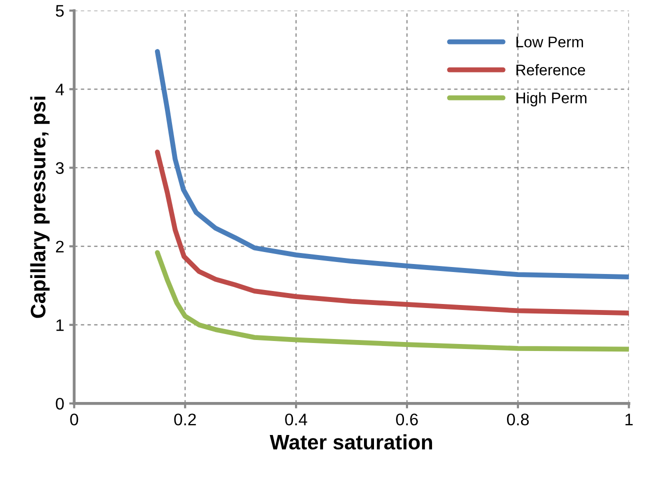  I want to click on x-tick-label: 0.4, so click(296, 420).